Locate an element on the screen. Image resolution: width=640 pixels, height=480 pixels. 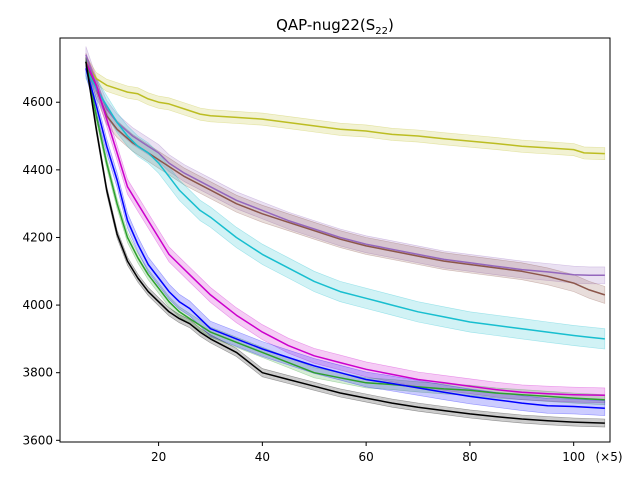
x-tick-label: 80 is located at coordinates (469, 457).